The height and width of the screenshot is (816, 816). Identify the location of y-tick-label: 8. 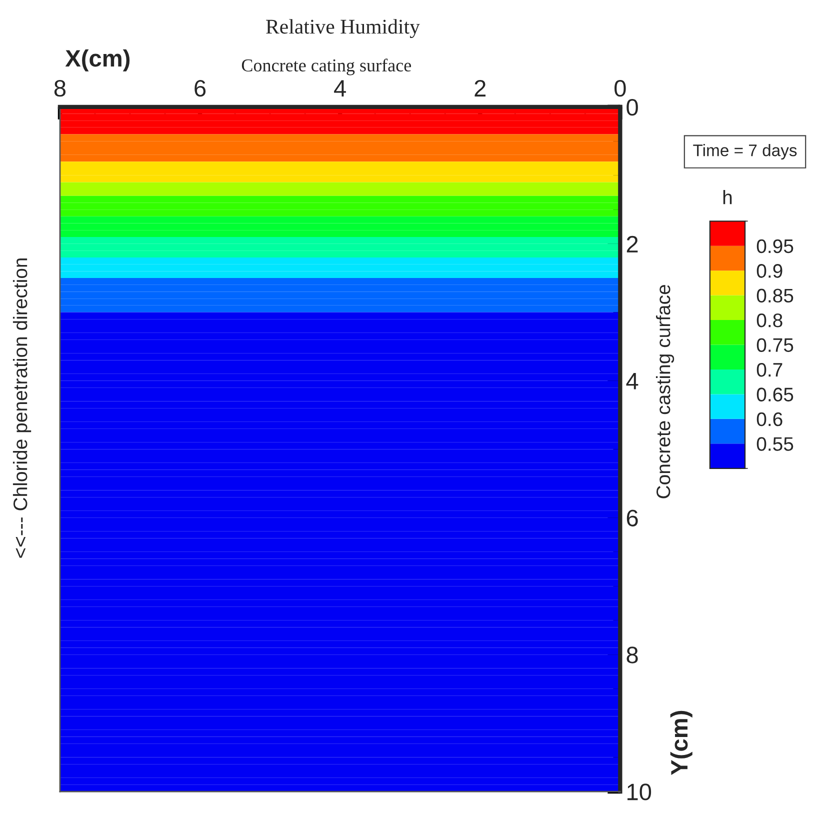
(632, 655).